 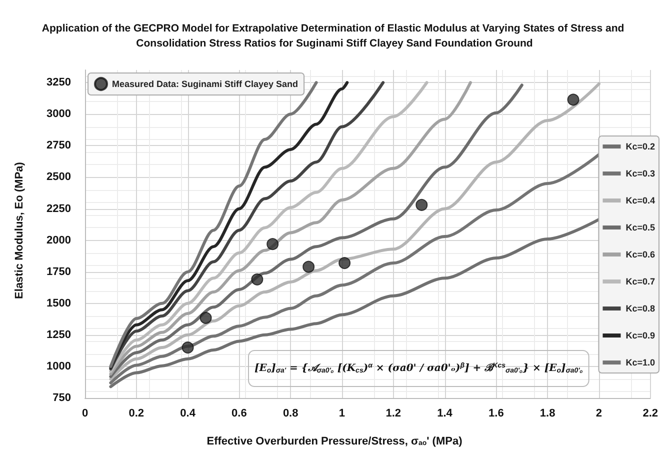 What do you see at coordinates (58, 366) in the screenshot?
I see `y-tick-label: 1000` at bounding box center [58, 366].